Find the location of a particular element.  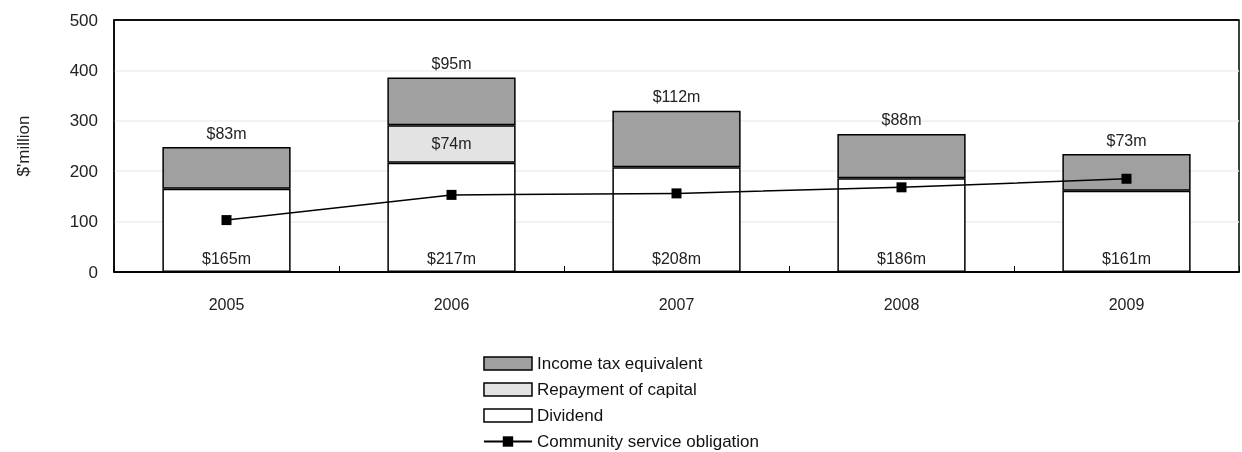

x-tick-label: 2006 is located at coordinates (451, 304).